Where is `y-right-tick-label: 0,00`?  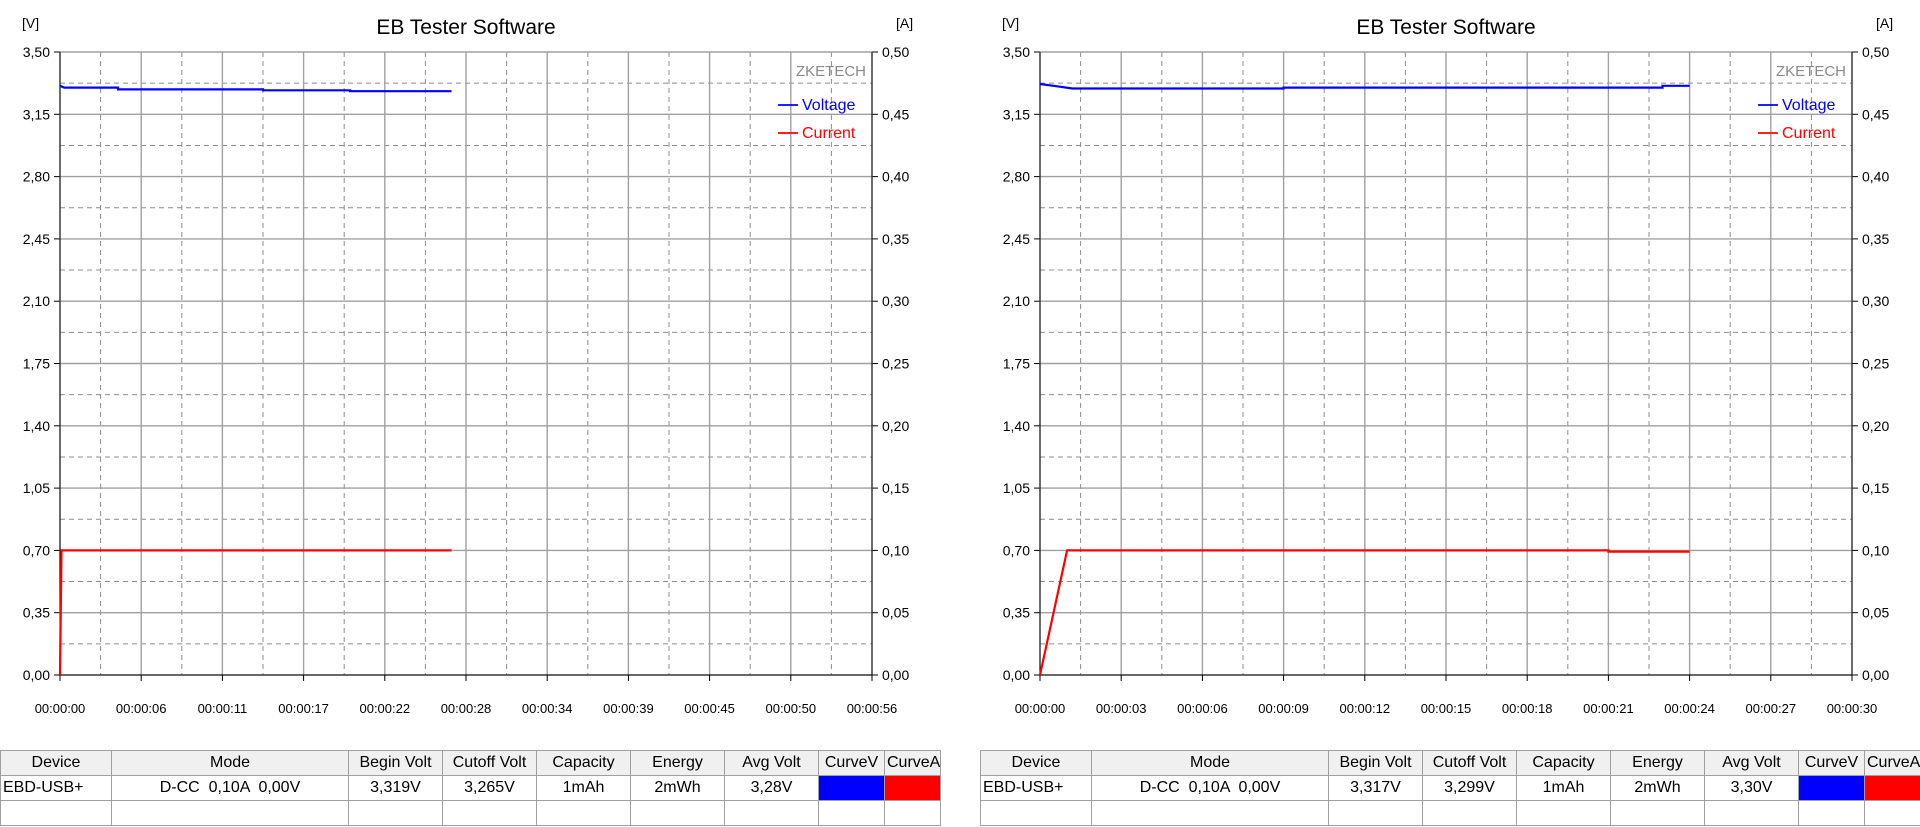 y-right-tick-label: 0,00 is located at coordinates (1875, 675).